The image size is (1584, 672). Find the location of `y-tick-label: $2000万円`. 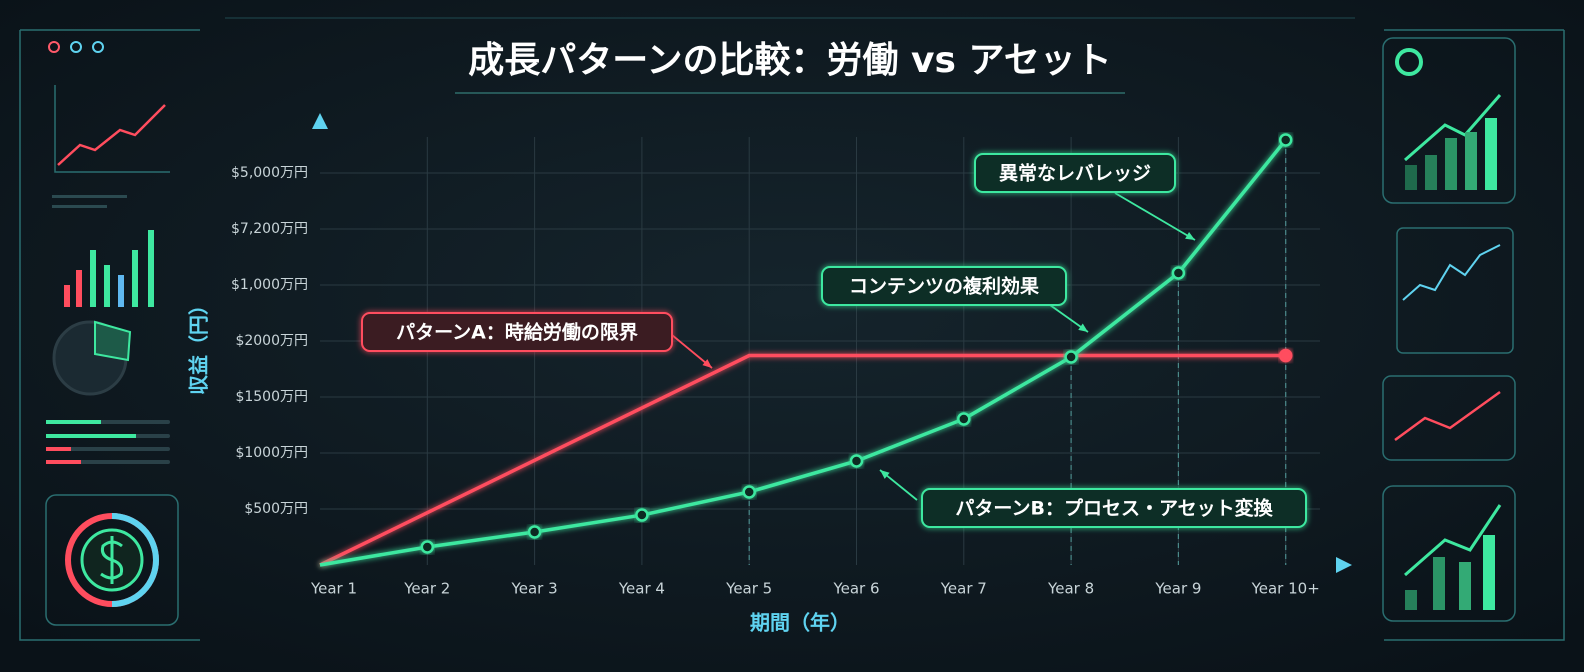

y-tick-label: $2000万円 is located at coordinates (271, 341).